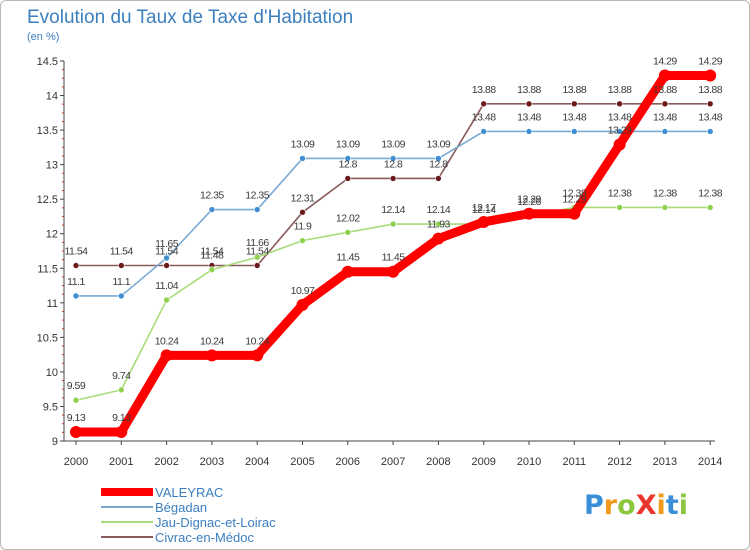 The width and height of the screenshot is (750, 550). I want to click on data-label: 12.31, so click(303, 198).